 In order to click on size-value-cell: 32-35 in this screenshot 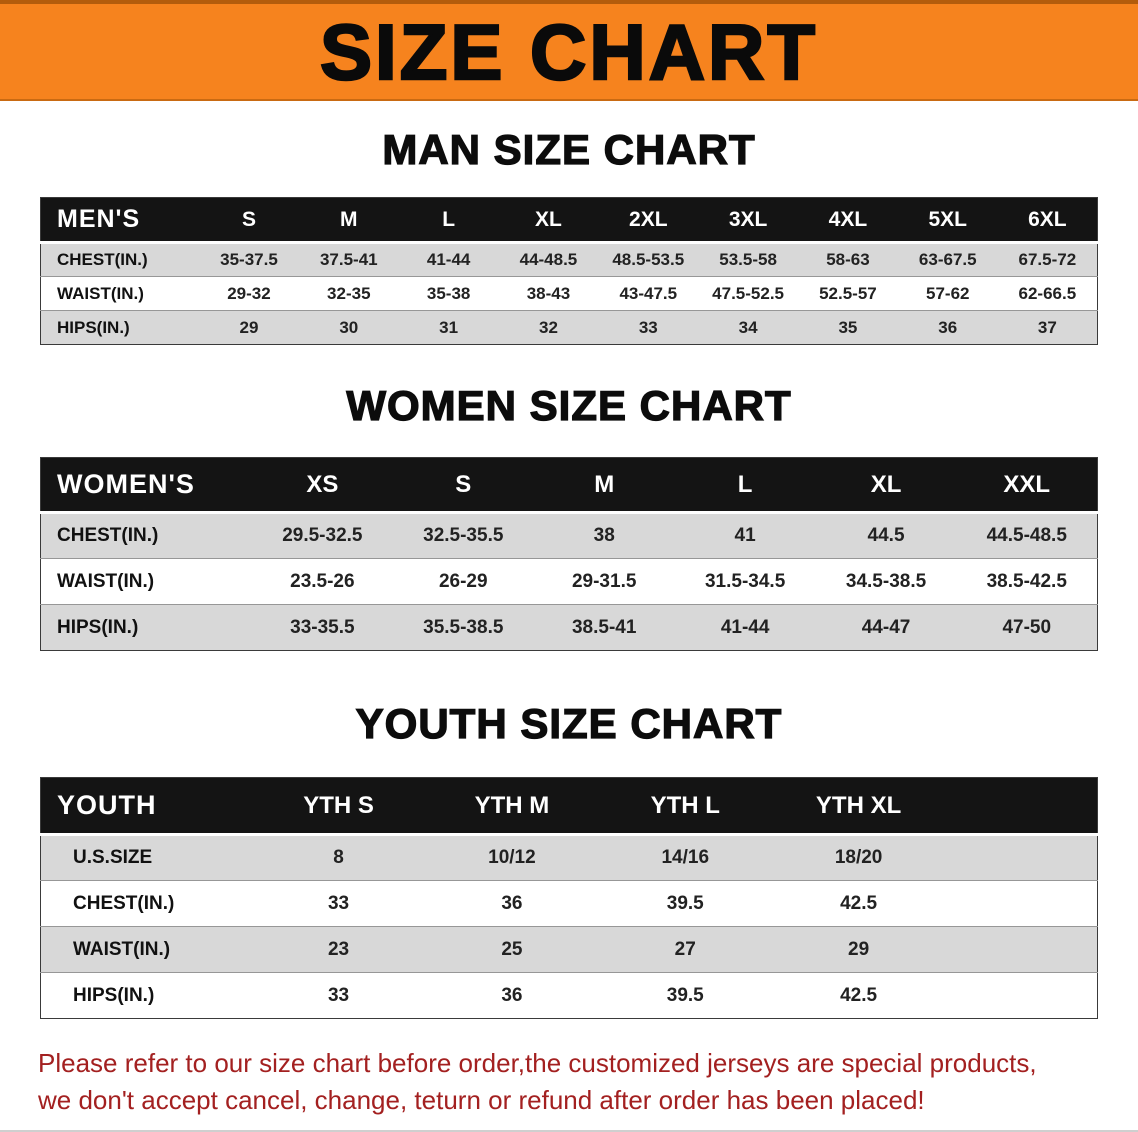, I will do `click(349, 293)`.